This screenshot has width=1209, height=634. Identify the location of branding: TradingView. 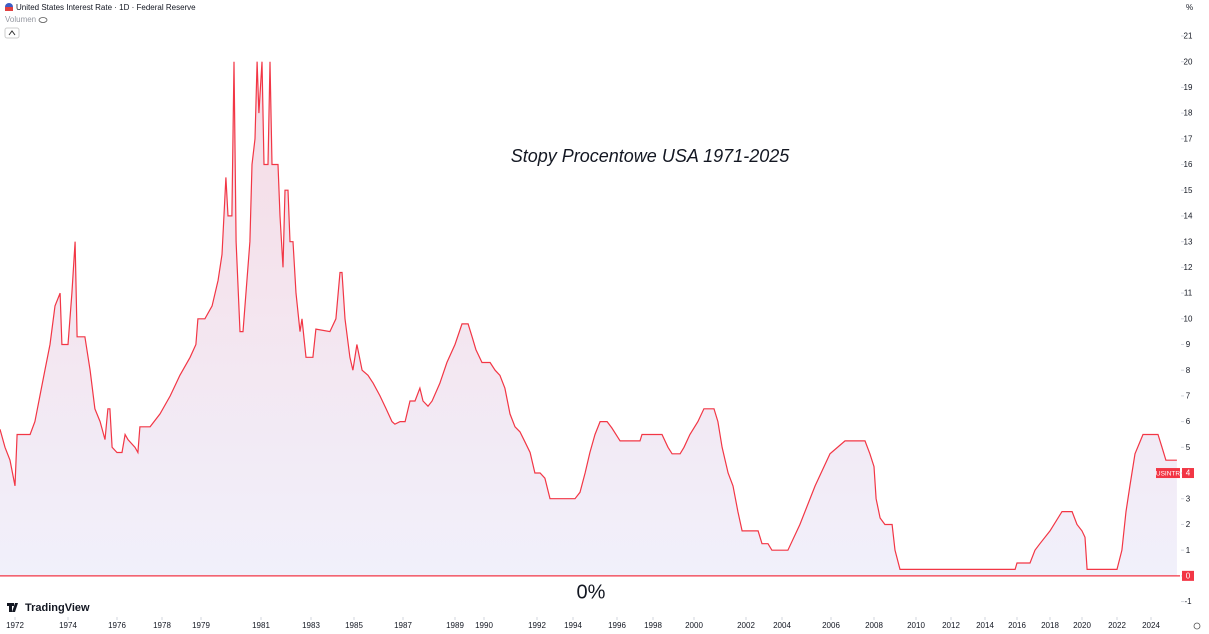
(48, 608).